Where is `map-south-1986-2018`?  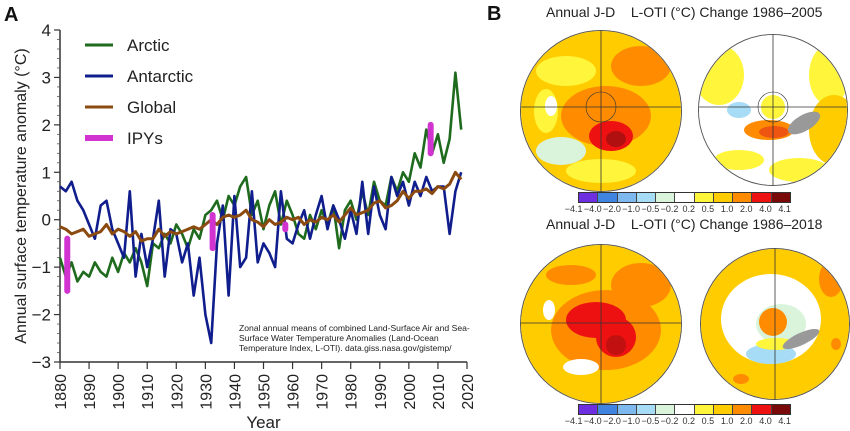 map-south-1986-2018 is located at coordinates (775, 324).